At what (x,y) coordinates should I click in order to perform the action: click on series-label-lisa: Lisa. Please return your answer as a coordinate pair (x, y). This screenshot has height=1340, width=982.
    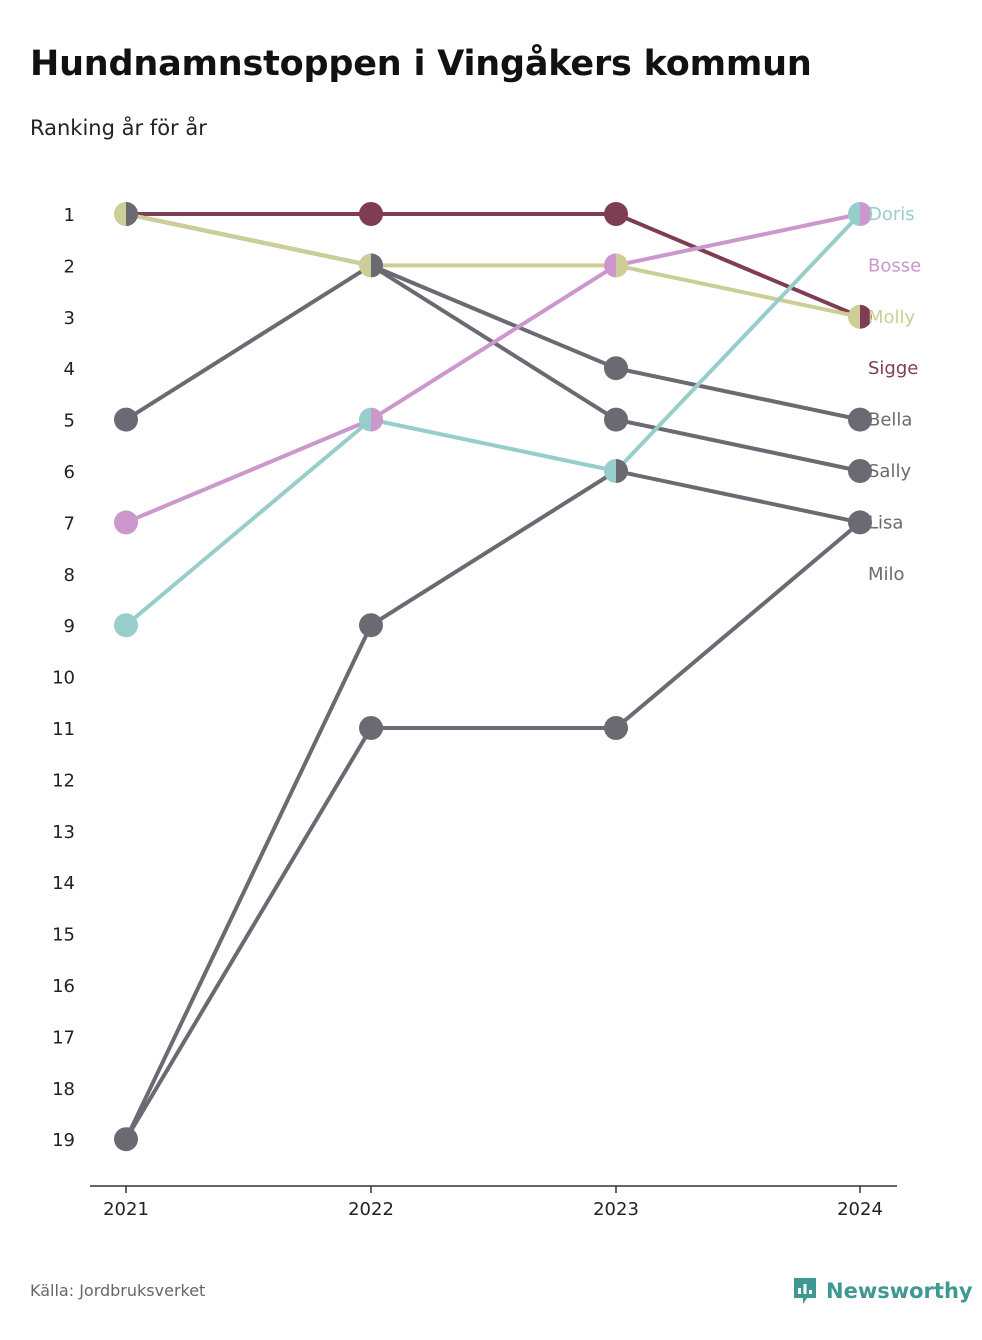
    Looking at the image, I should click on (885, 522).